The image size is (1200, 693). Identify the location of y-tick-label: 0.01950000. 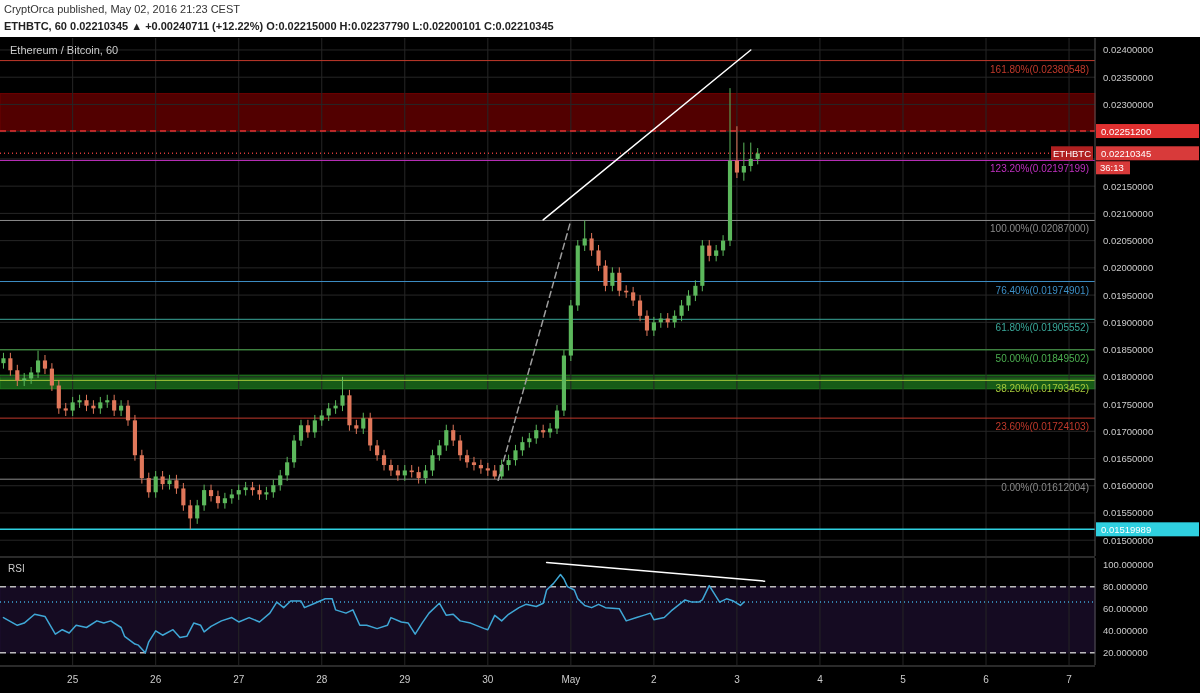
(1128, 295).